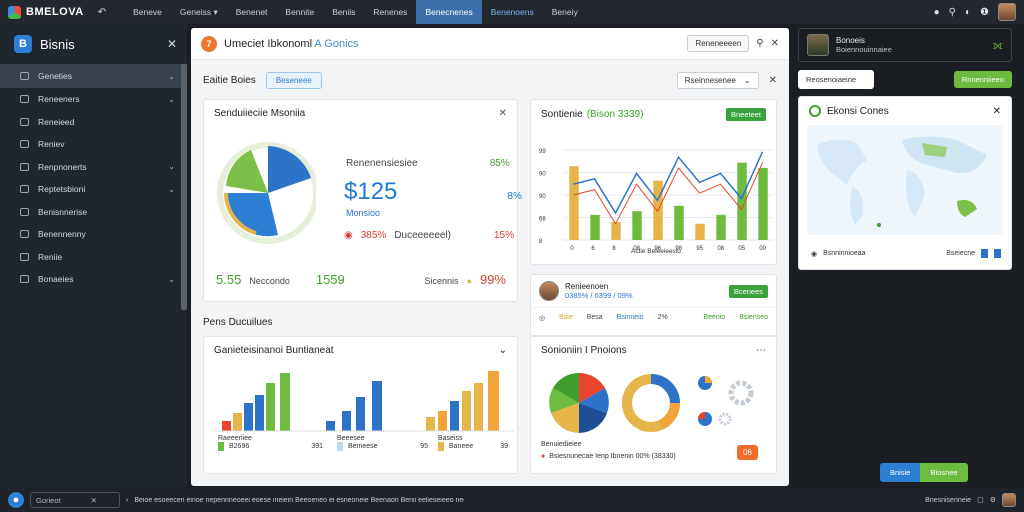  I want to click on right-action-button: Rnnenniieeo, so click(982, 79).